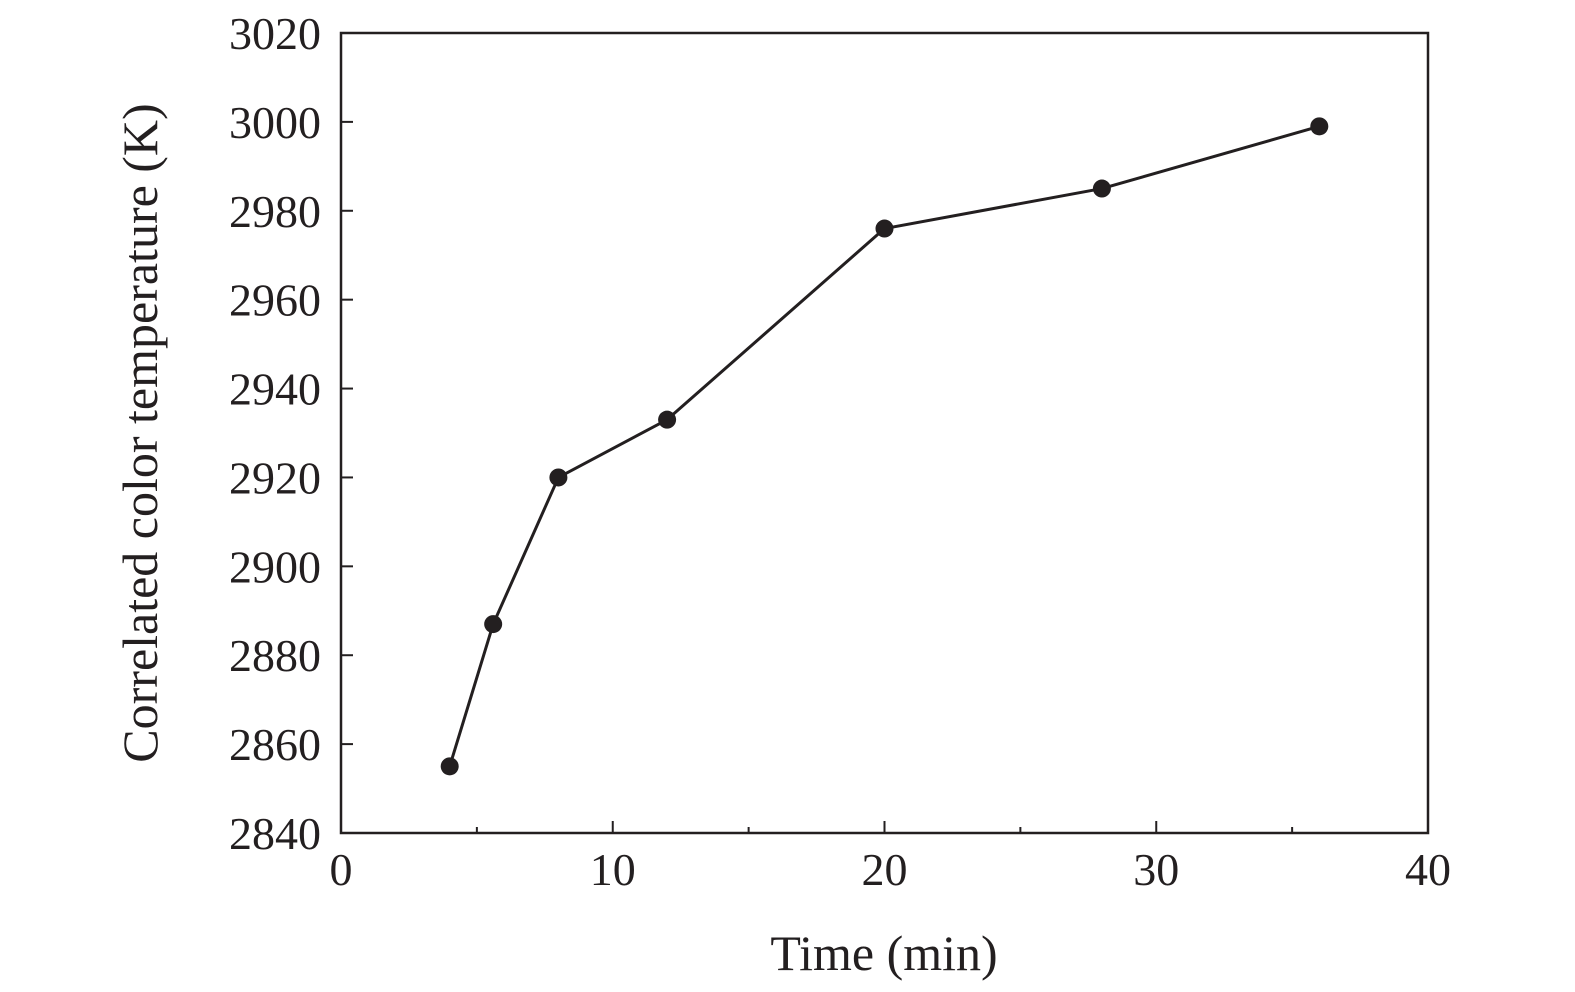  I want to click on x-tick-label: 20, so click(885, 869).